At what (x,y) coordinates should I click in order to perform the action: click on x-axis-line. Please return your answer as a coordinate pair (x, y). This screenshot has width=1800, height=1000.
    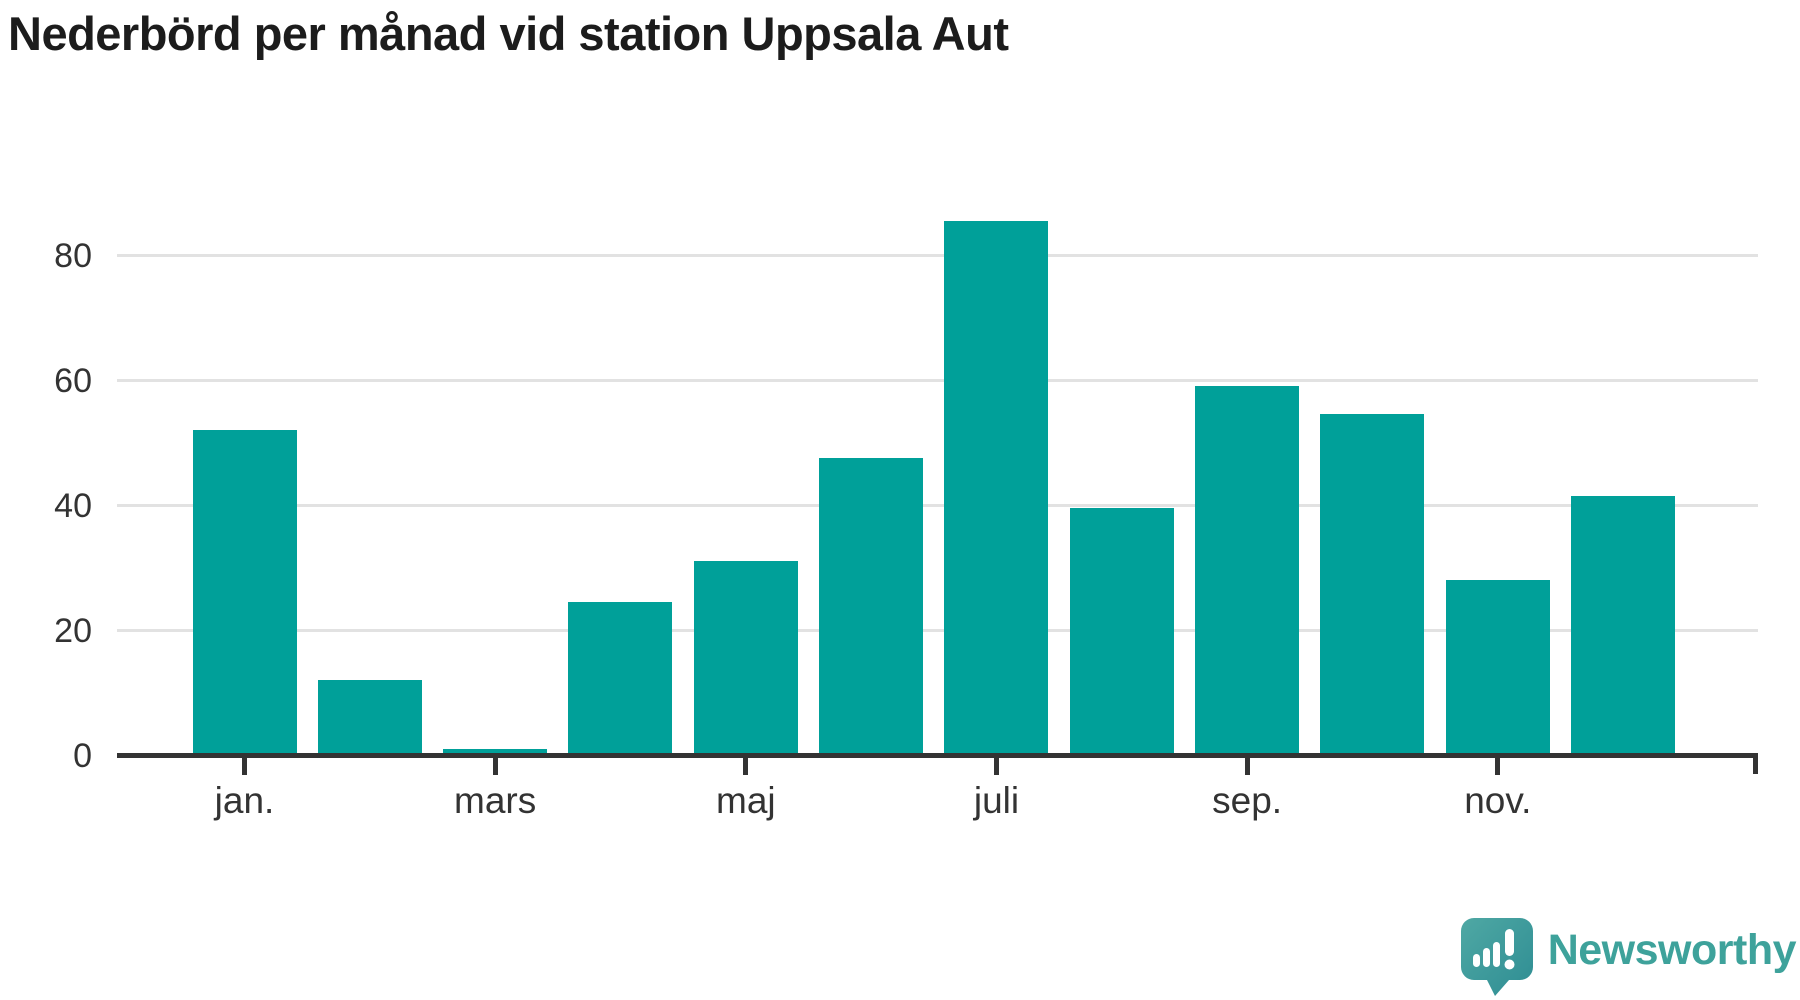
    Looking at the image, I should click on (937, 755).